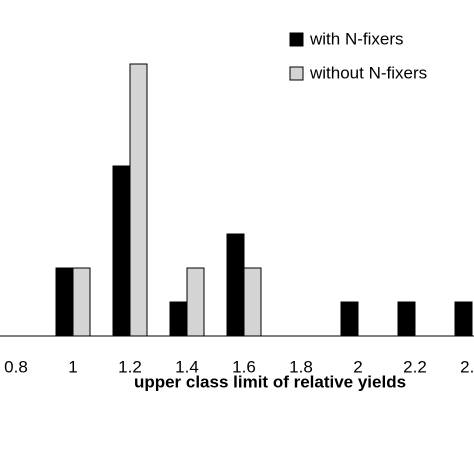 This screenshot has height=474, width=474. Describe the element at coordinates (270, 381) in the screenshot. I see `x-axis-title: upper class limit of relative yields` at that location.